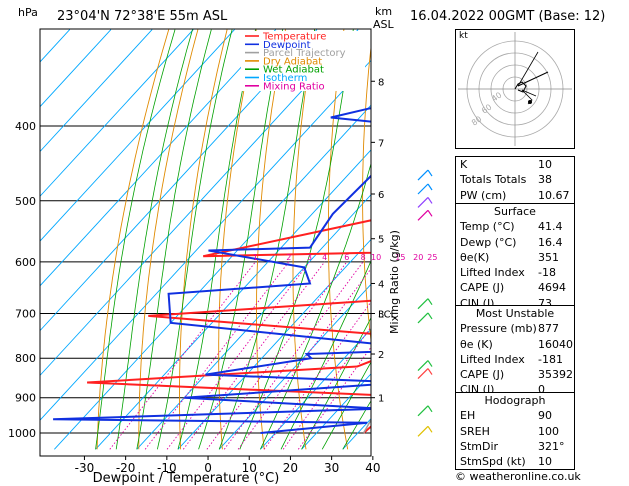  I want to click on hodo-key: EH, so click(468, 416).